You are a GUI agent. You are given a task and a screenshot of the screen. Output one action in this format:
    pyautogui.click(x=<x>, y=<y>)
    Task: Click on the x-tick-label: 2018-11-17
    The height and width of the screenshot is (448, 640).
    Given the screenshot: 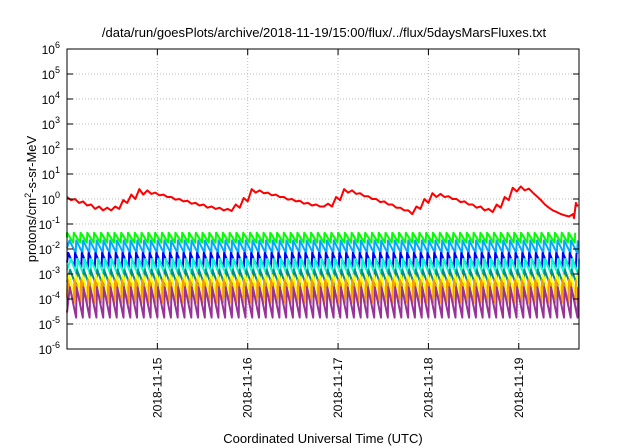 What is the action you would take?
    pyautogui.click(x=338, y=387)
    